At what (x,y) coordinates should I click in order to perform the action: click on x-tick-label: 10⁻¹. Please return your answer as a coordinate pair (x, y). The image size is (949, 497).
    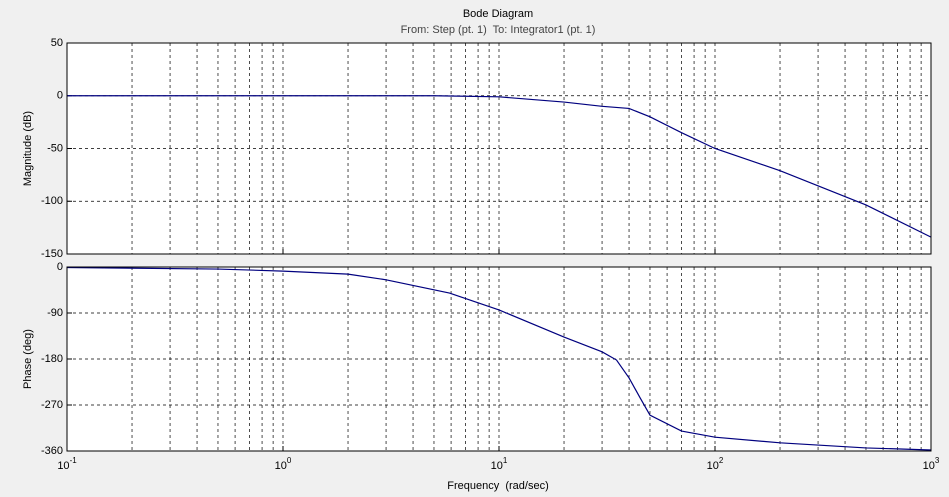
    Looking at the image, I should click on (67, 464).